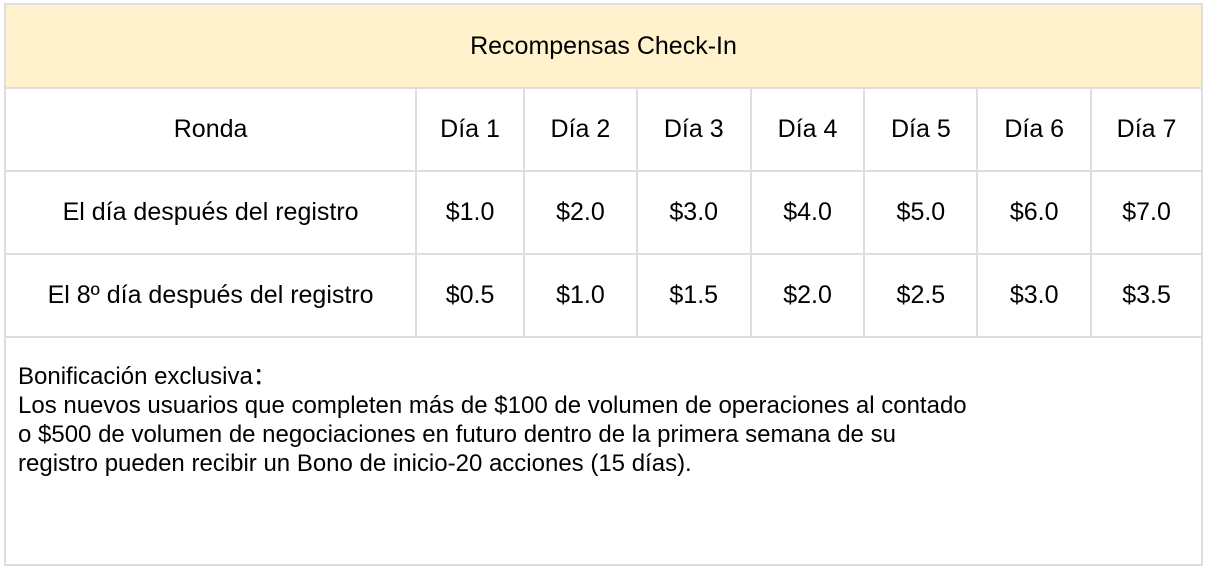 This screenshot has height=566, width=1206. What do you see at coordinates (1146, 212) in the screenshot?
I see `reward-cell: $7.0` at bounding box center [1146, 212].